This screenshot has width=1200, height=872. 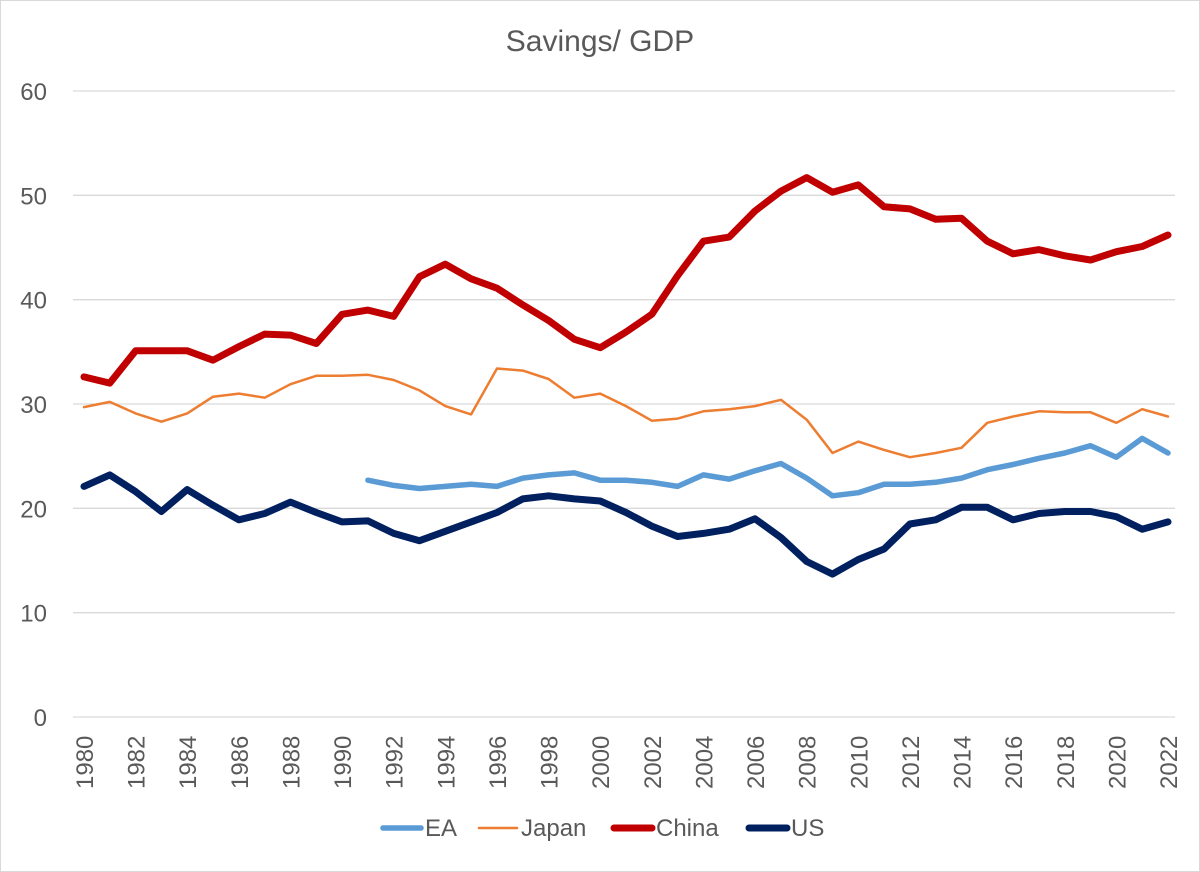 I want to click on series-line-japan, so click(x=626, y=413).